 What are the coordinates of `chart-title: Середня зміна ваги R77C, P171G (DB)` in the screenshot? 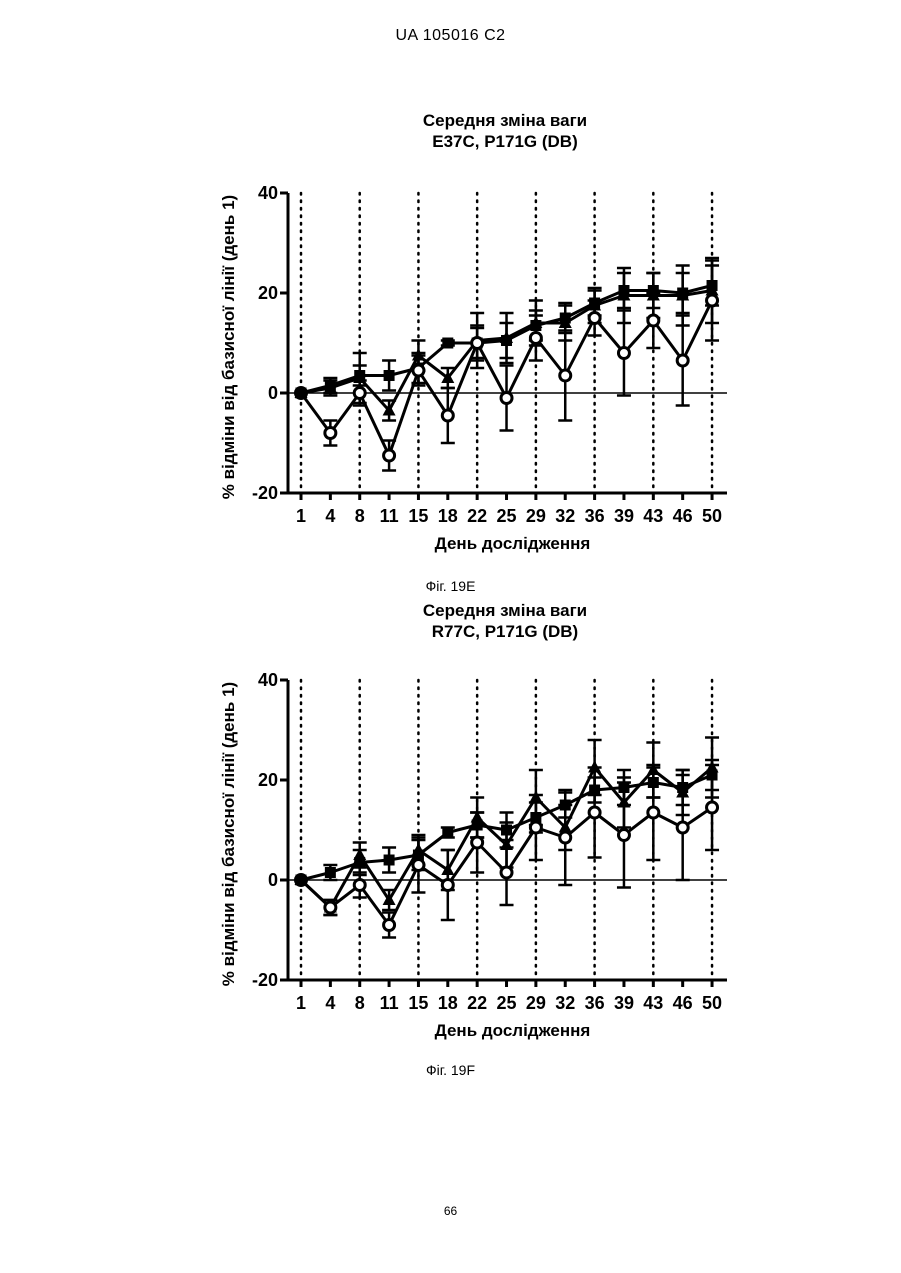 It's located at (505, 621).